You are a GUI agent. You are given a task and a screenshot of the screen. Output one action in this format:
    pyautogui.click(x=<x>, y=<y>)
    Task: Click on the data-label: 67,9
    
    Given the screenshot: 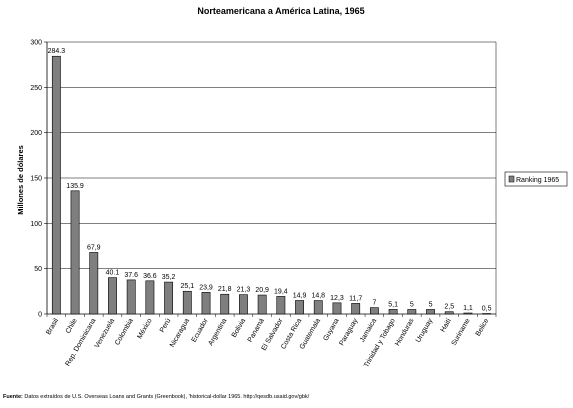 What is the action you would take?
    pyautogui.click(x=94, y=247)
    